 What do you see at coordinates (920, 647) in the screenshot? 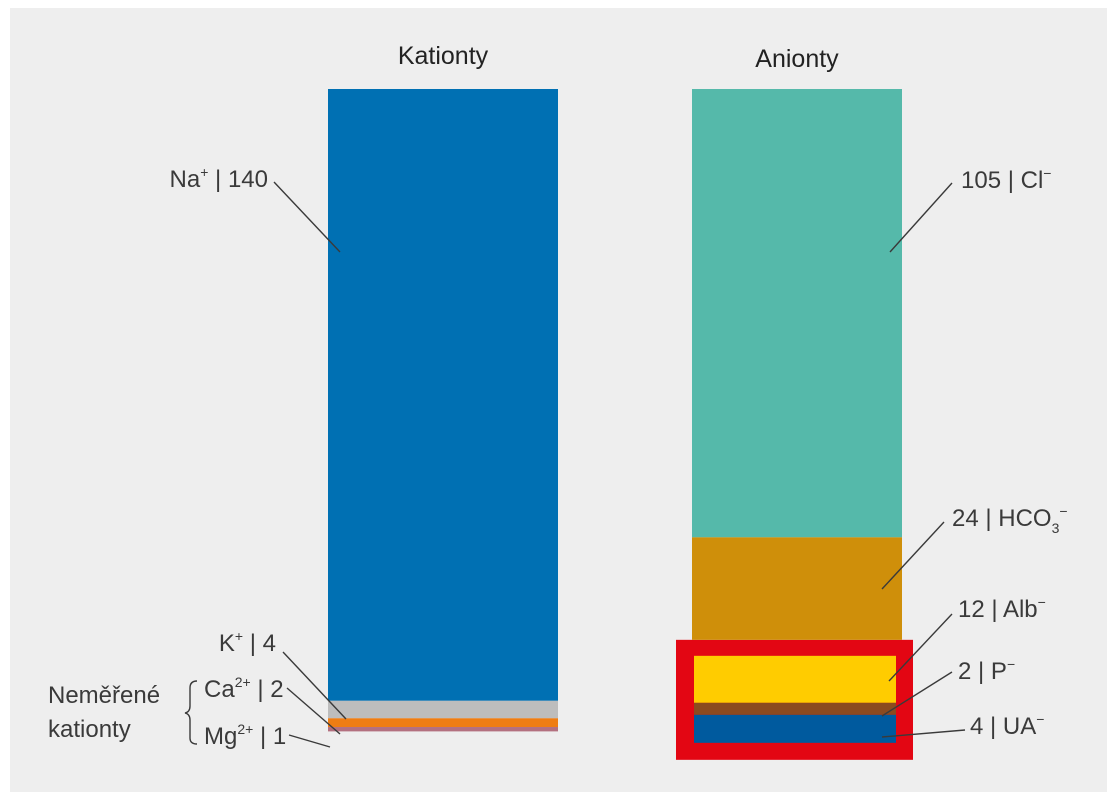
I see `leader-alb` at bounding box center [920, 647].